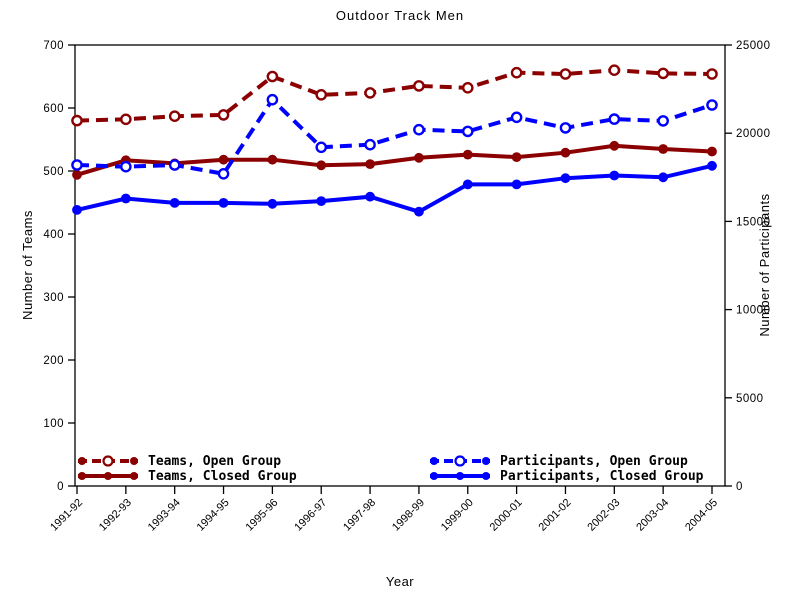 This screenshot has height=600, width=800. I want to click on x-tick-label: 1993-94, so click(164, 515).